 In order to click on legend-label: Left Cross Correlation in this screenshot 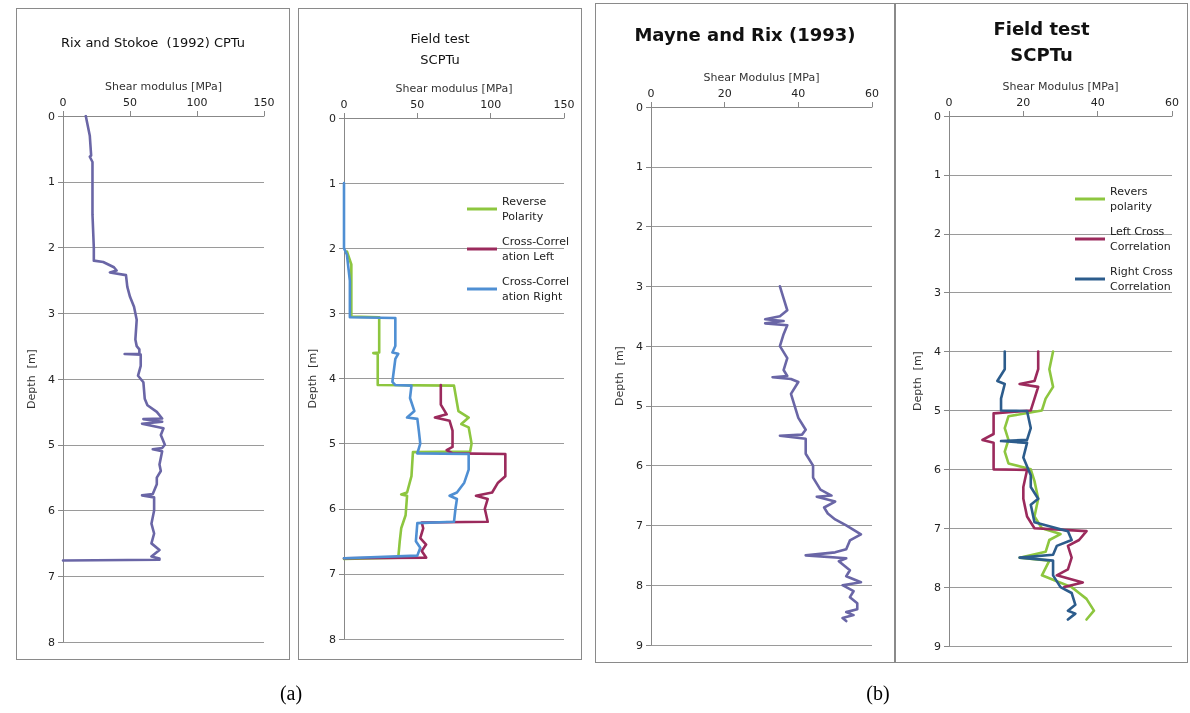, I will do `click(1140, 239)`.